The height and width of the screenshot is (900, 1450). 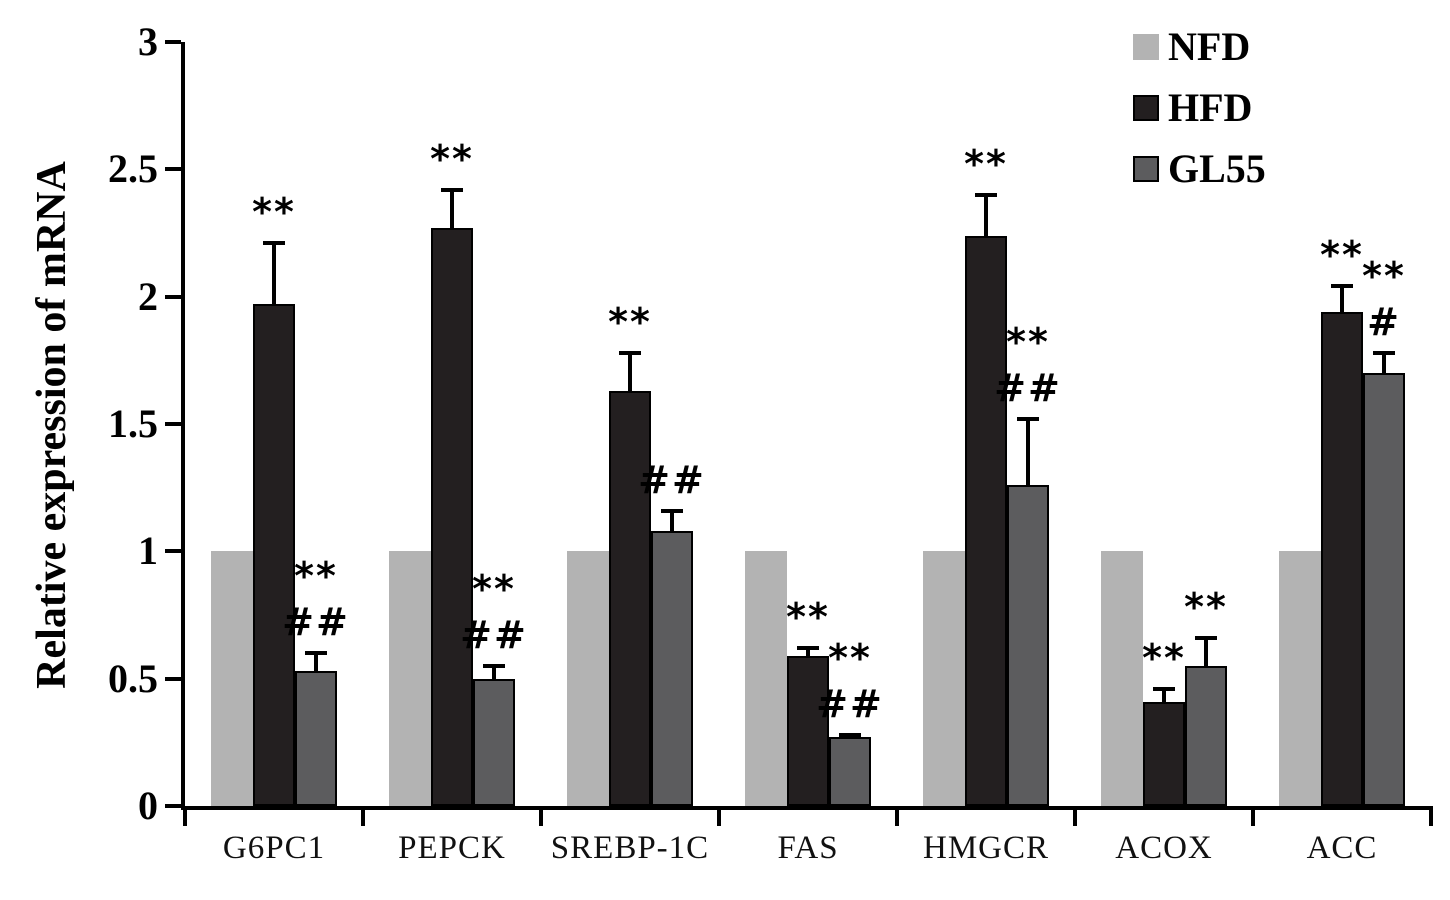 What do you see at coordinates (1217, 168) in the screenshot?
I see `legend-label-gl55: GL55` at bounding box center [1217, 168].